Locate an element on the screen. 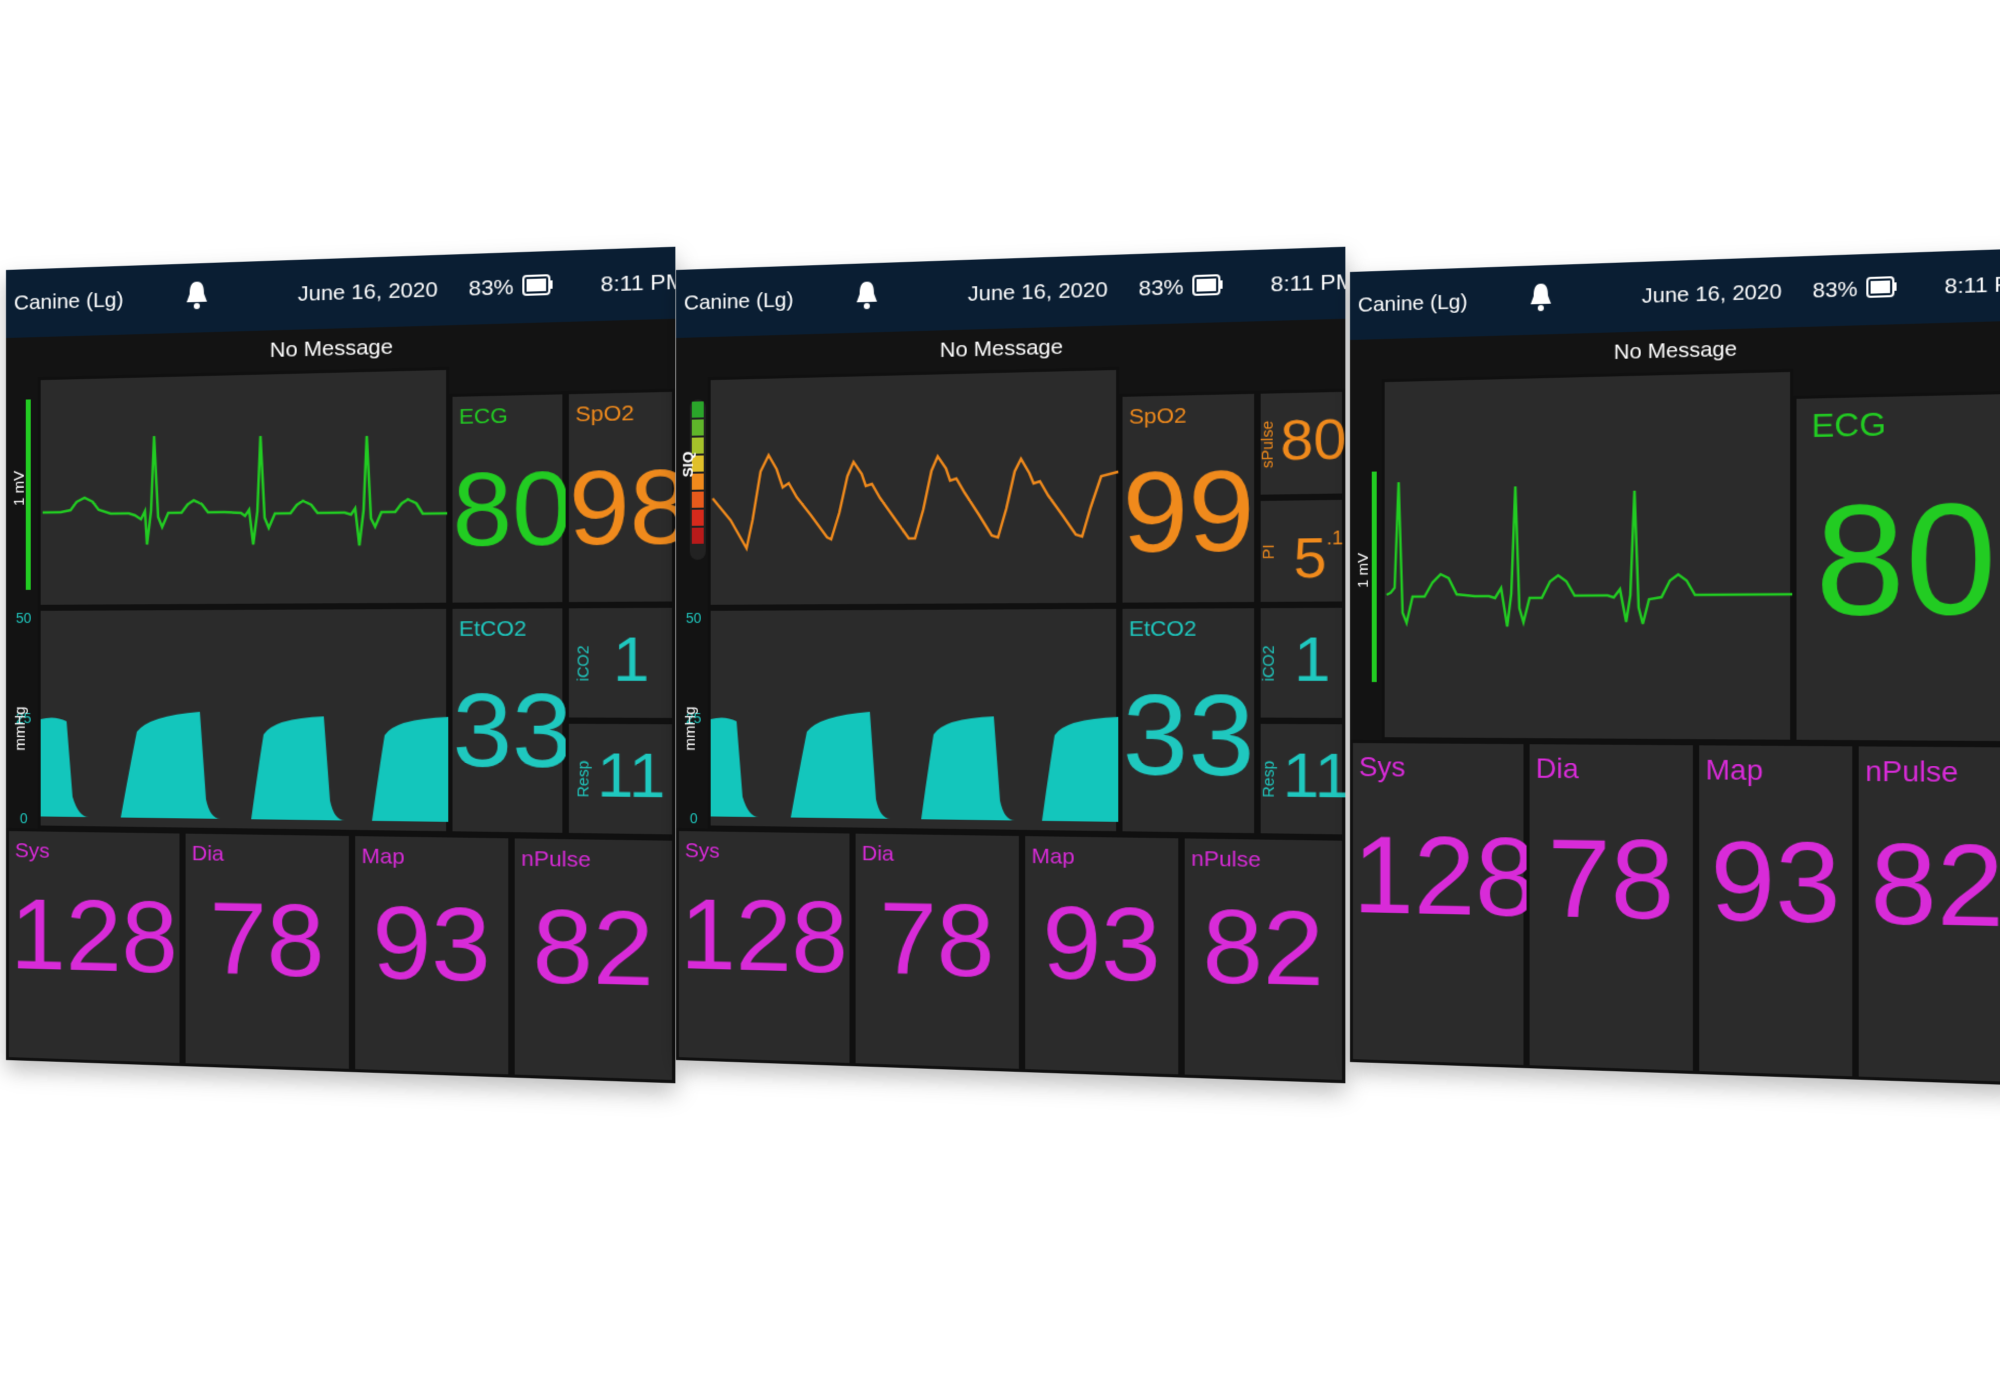 This screenshot has width=2000, height=1400. spulse-tile: sPulse 80 is located at coordinates (1301, 443).